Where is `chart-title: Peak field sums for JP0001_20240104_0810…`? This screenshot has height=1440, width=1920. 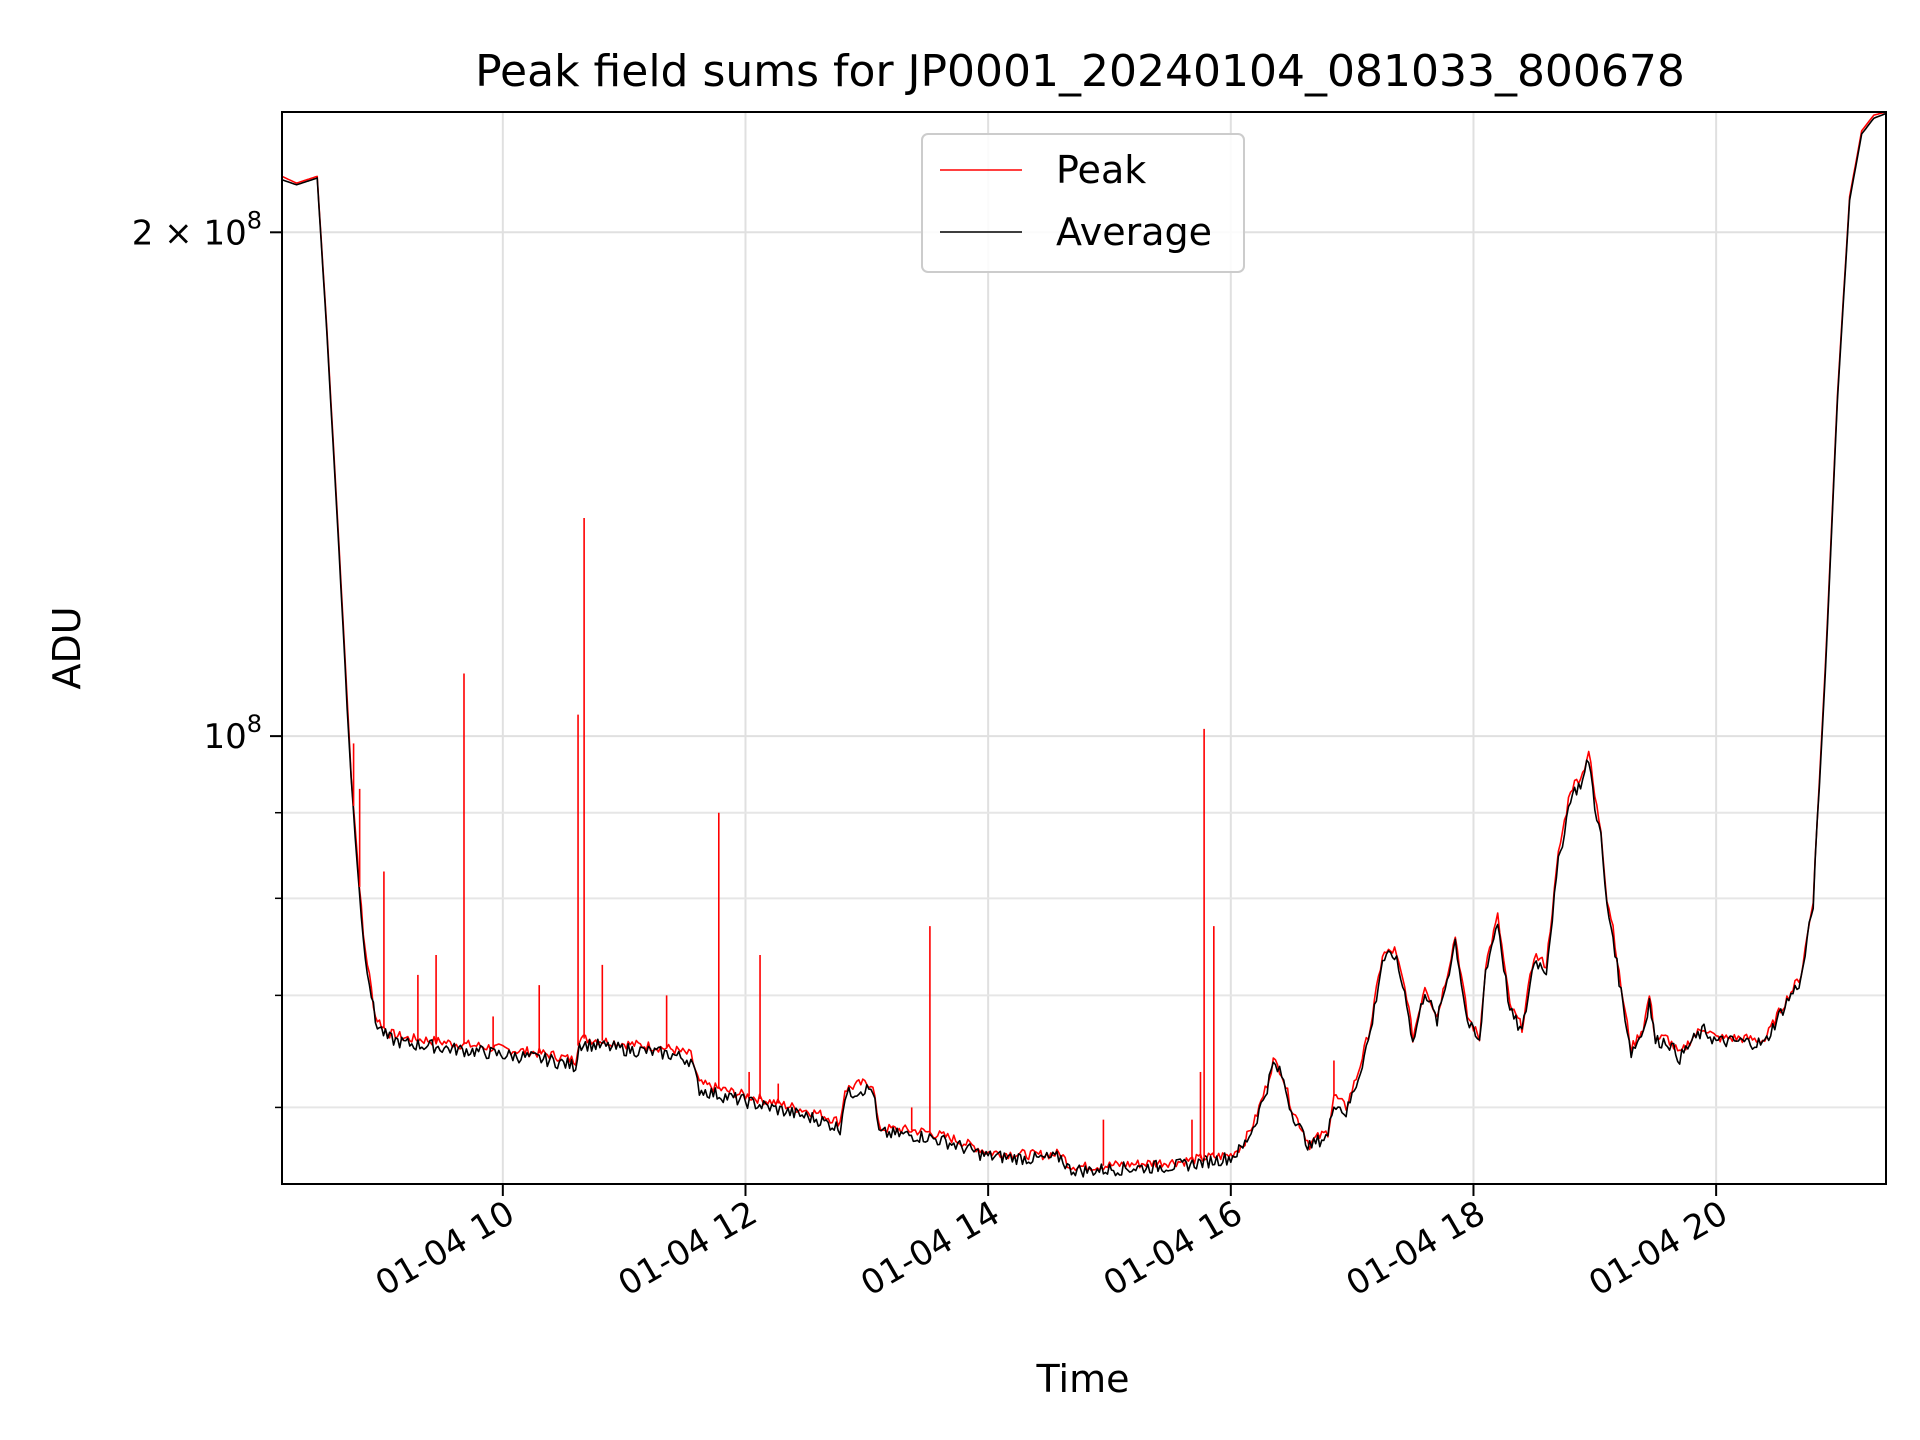
chart-title: Peak field sums for JP0001_20240104_0810… is located at coordinates (1080, 71).